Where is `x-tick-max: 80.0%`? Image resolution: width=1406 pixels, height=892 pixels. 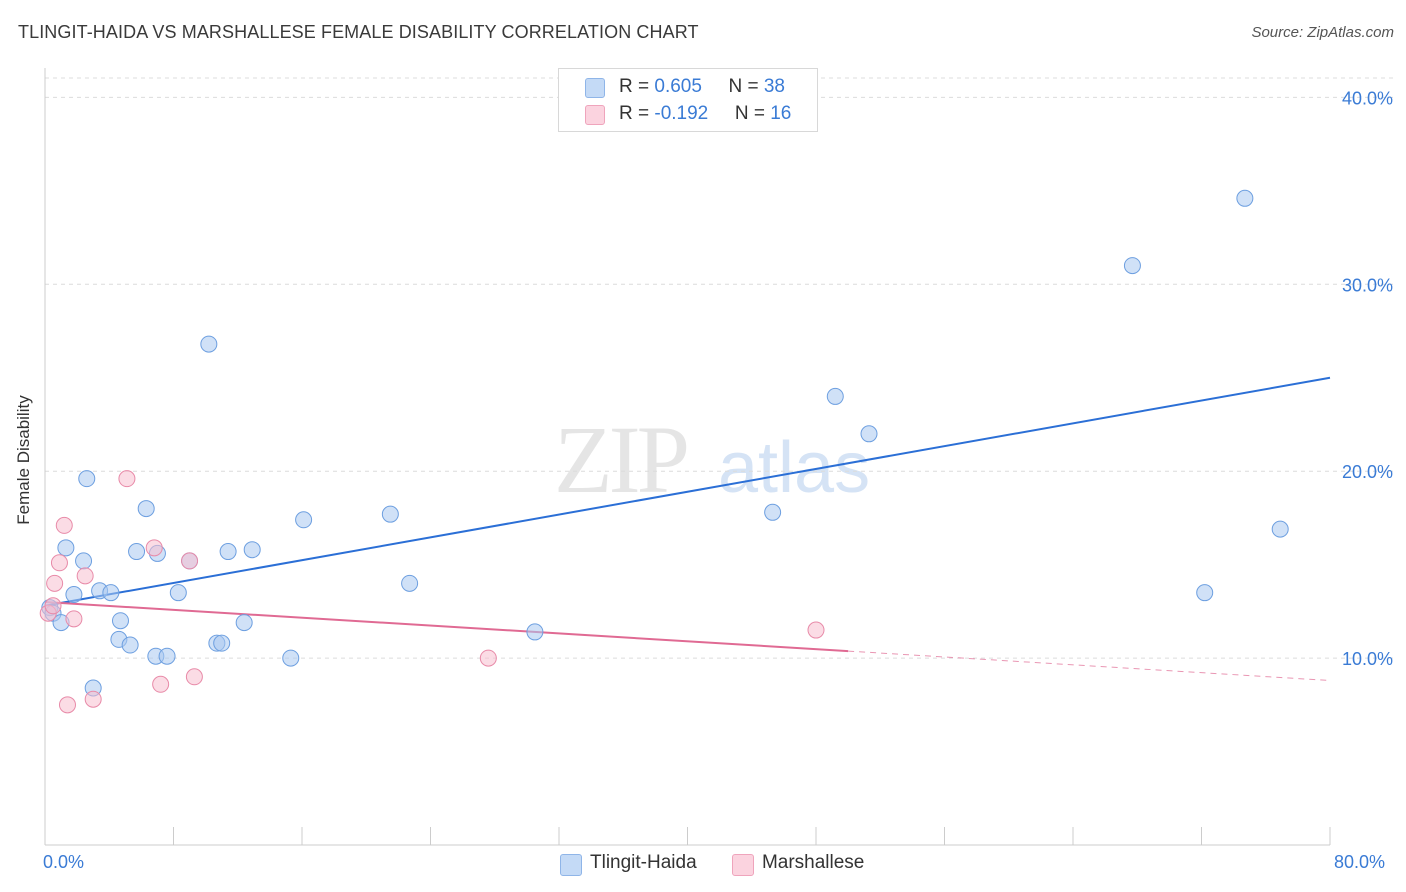 x-tick-max: 80.0% is located at coordinates (1360, 862).